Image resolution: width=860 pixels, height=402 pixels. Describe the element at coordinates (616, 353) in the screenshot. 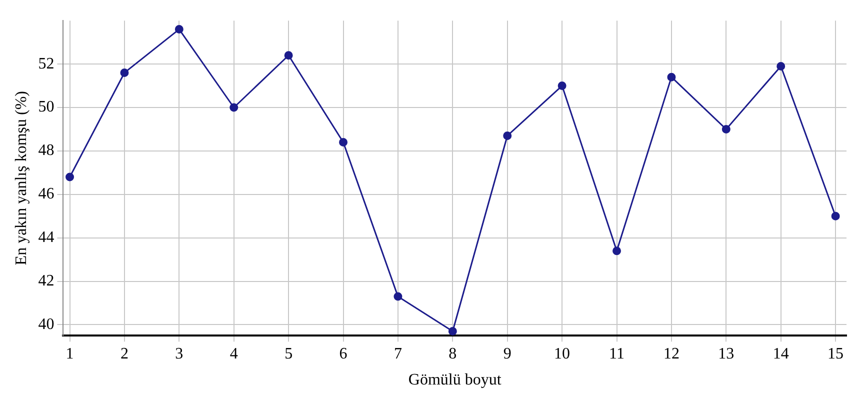

I see `x-tick-label: 11` at that location.